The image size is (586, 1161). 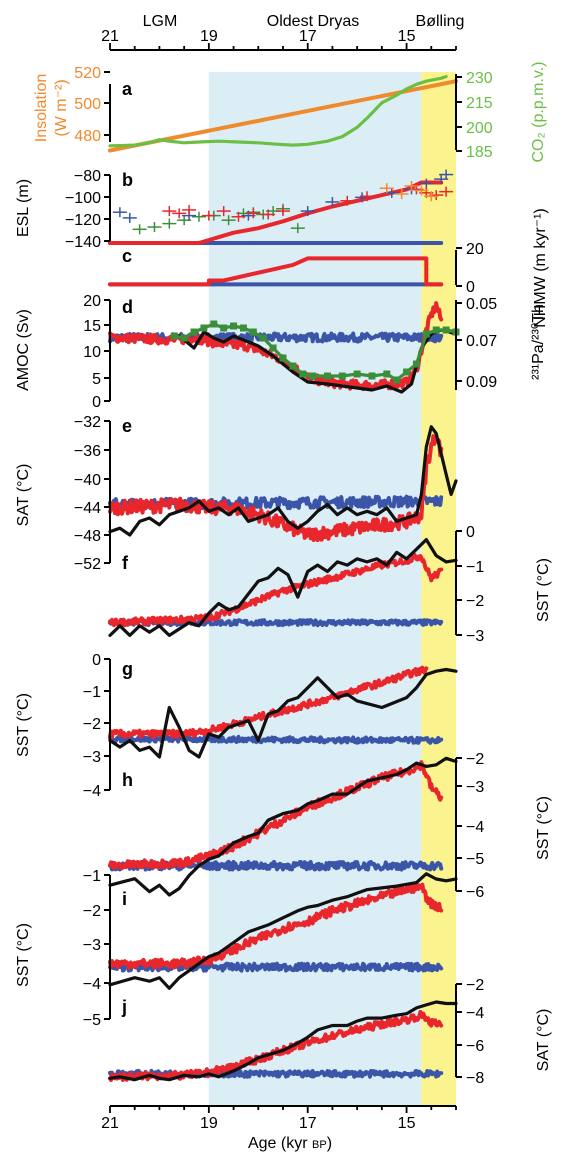 What do you see at coordinates (23, 725) in the screenshot?
I see `ylabel-g-0: SST (°C)` at bounding box center [23, 725].